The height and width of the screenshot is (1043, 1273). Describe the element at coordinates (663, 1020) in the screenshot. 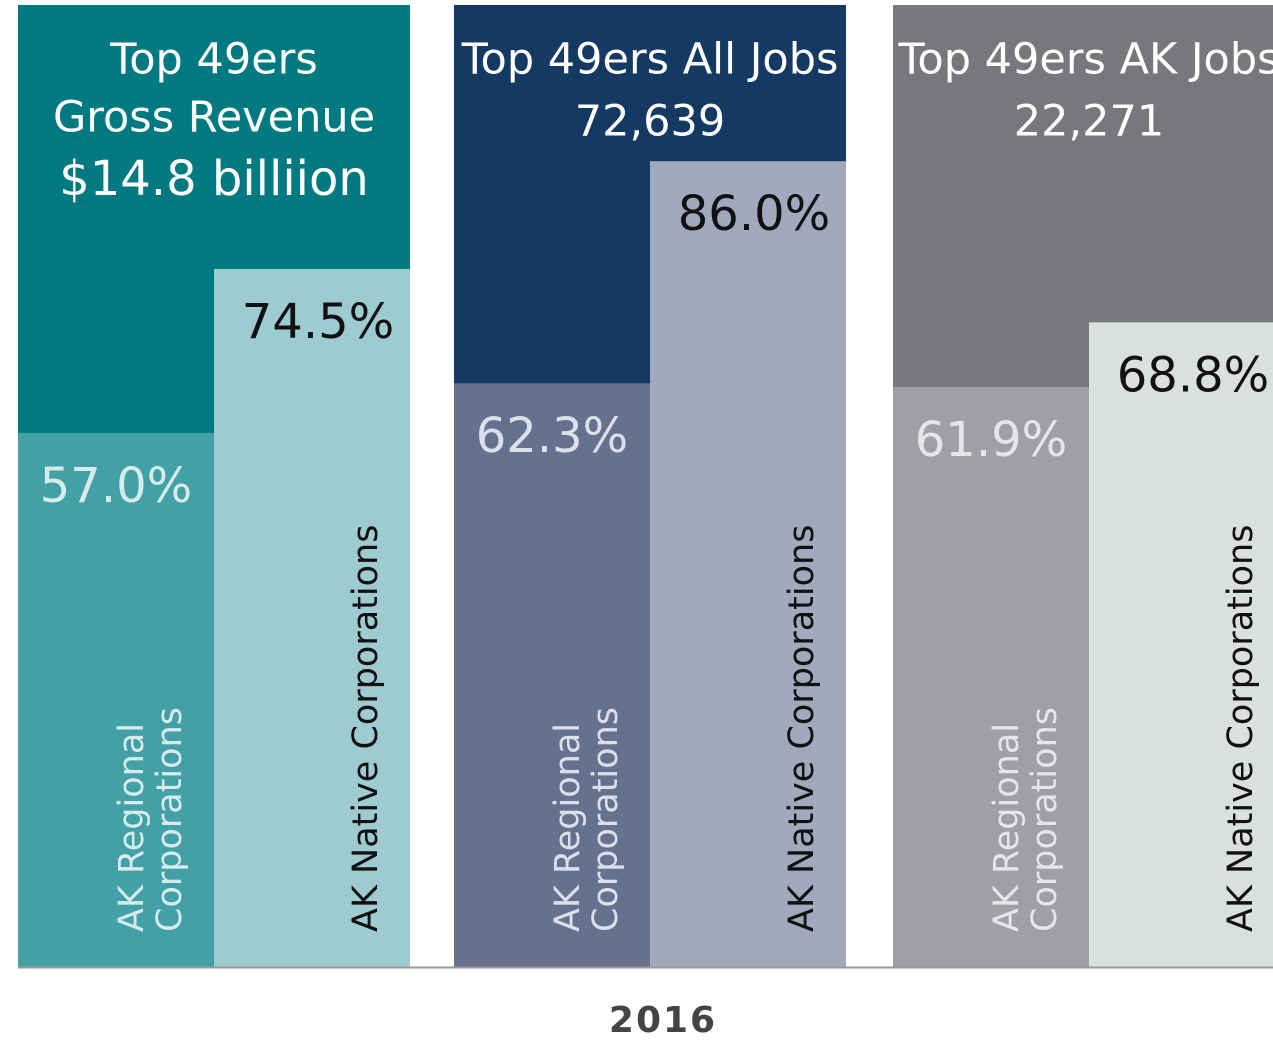

I see `caption: 2016` at that location.